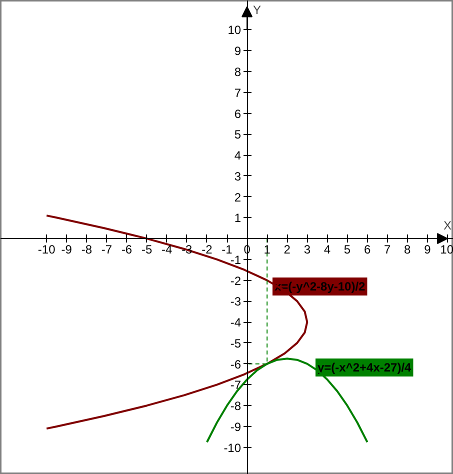 Image resolution: width=453 pixels, height=474 pixels. I want to click on y-tick-label: -9, so click(236, 427).